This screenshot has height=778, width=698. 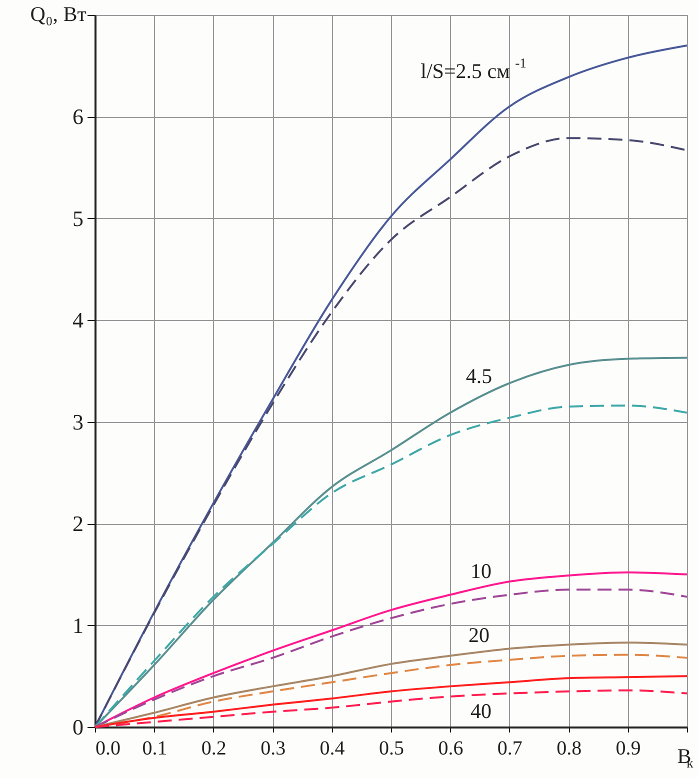 What do you see at coordinates (273, 749) in the screenshot?
I see `x-tick-label: 0.3` at bounding box center [273, 749].